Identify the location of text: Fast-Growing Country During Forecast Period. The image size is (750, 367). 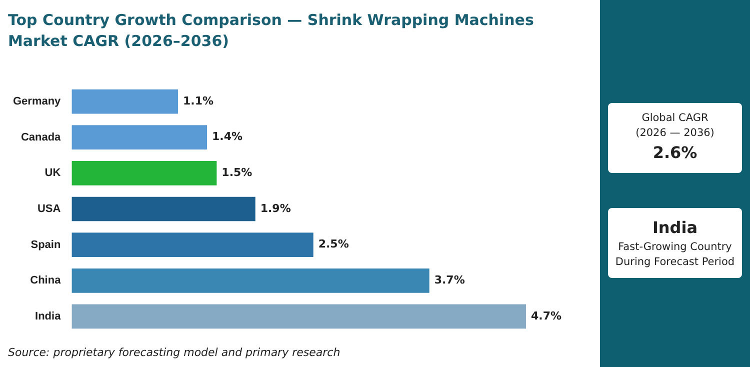
(675, 255).